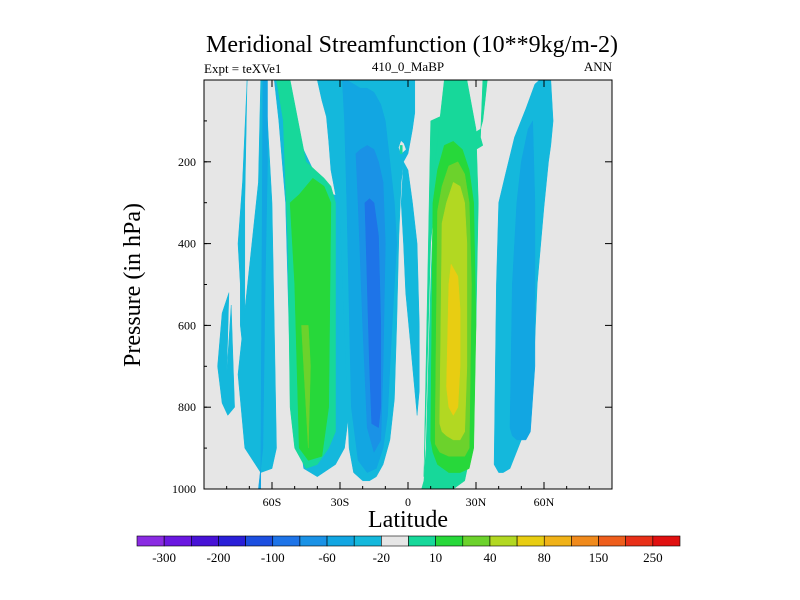 The image size is (800, 600). I want to click on x-tick-label: 60N, so click(544, 502).